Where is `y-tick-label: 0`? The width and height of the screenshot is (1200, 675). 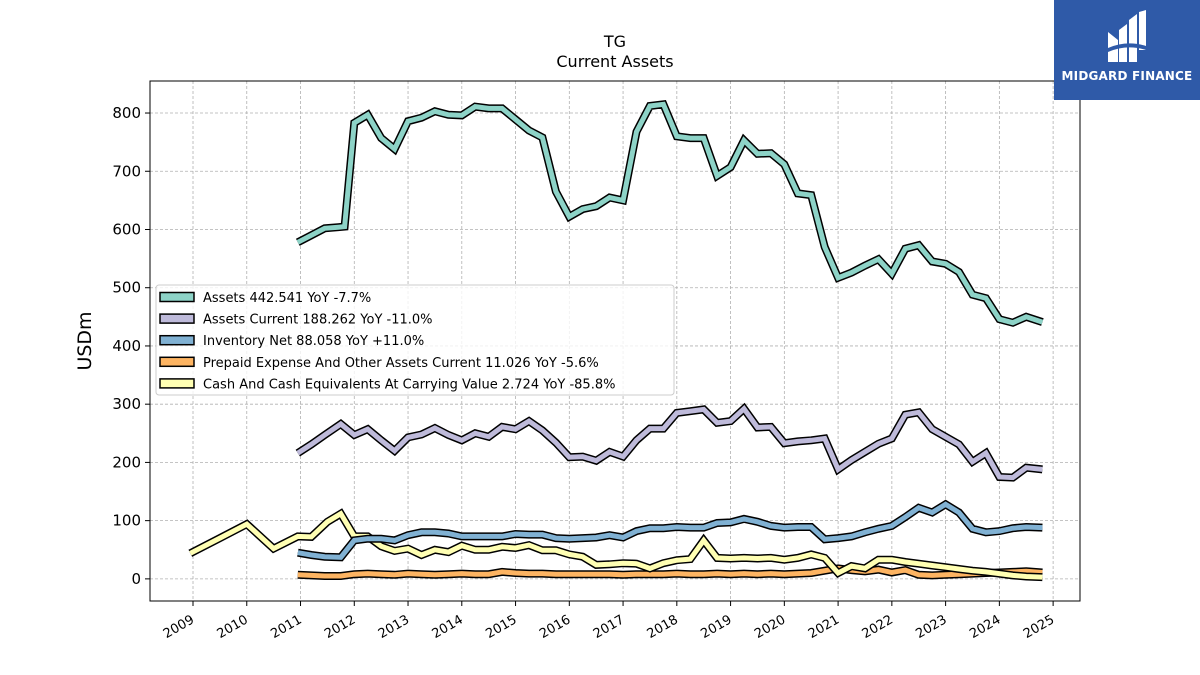 y-tick-label: 0 is located at coordinates (136, 579).